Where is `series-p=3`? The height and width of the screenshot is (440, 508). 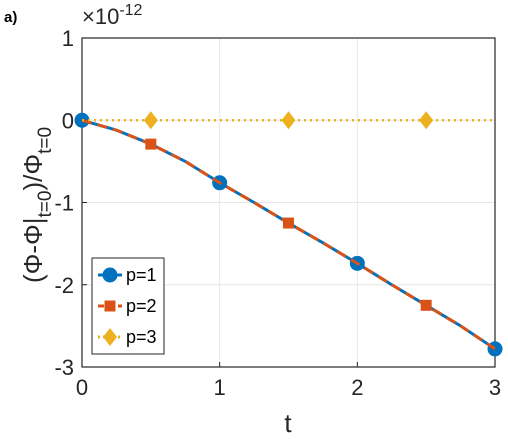 series-p=3 is located at coordinates (288, 120).